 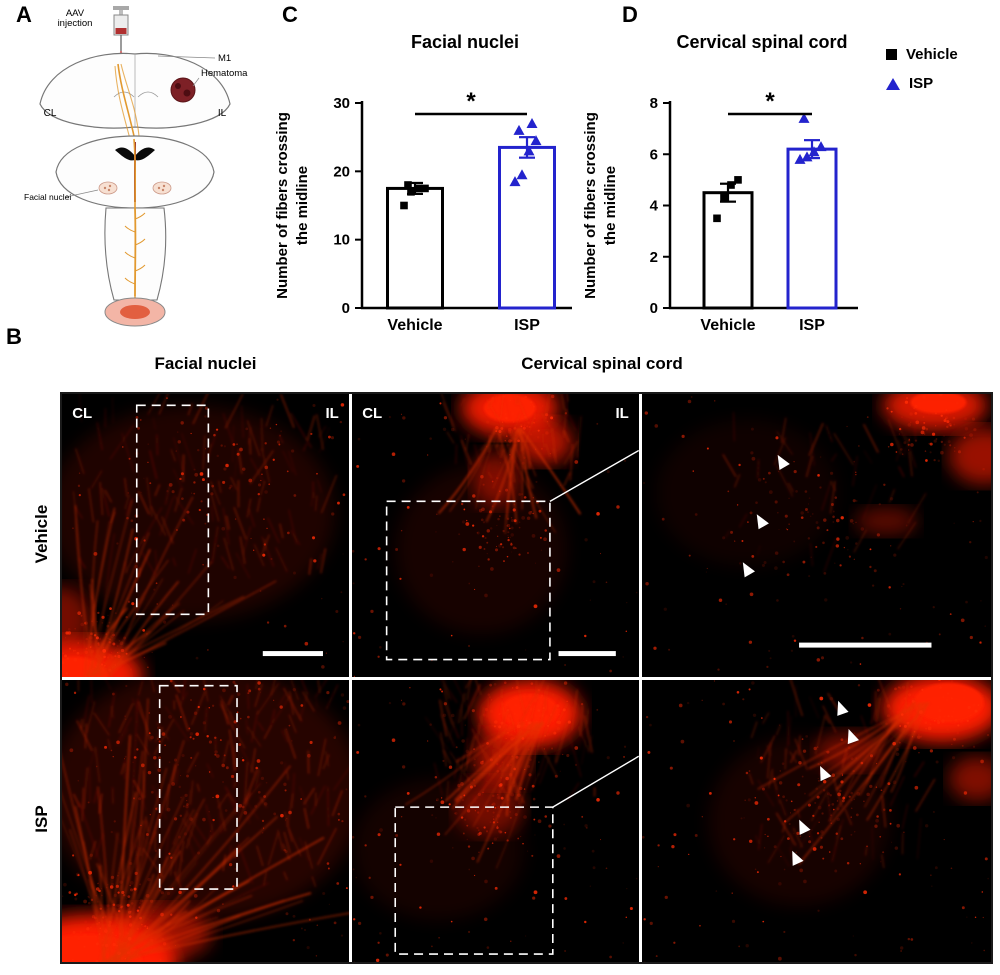 What do you see at coordinates (24, 14) in the screenshot?
I see `panel-label-a: A` at bounding box center [24, 14].